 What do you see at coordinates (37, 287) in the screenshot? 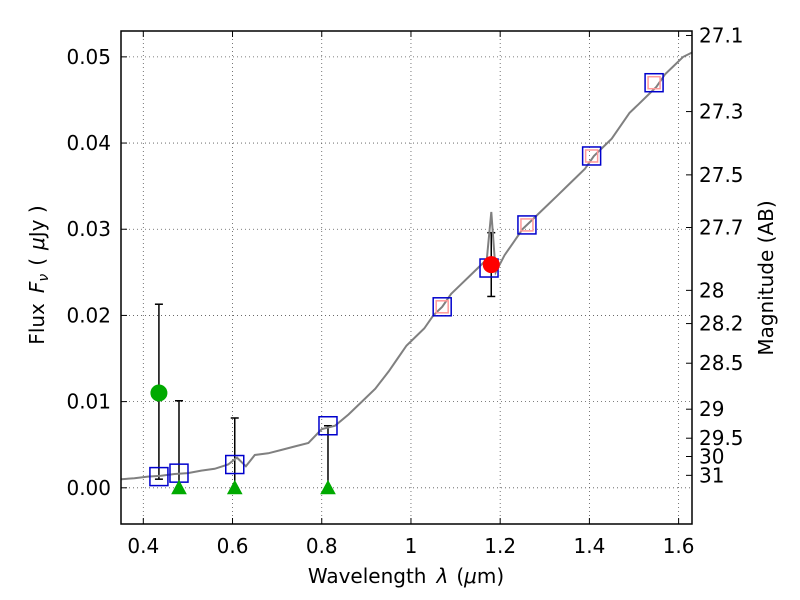
I see `y-axis-label-symbol: F` at bounding box center [37, 287].